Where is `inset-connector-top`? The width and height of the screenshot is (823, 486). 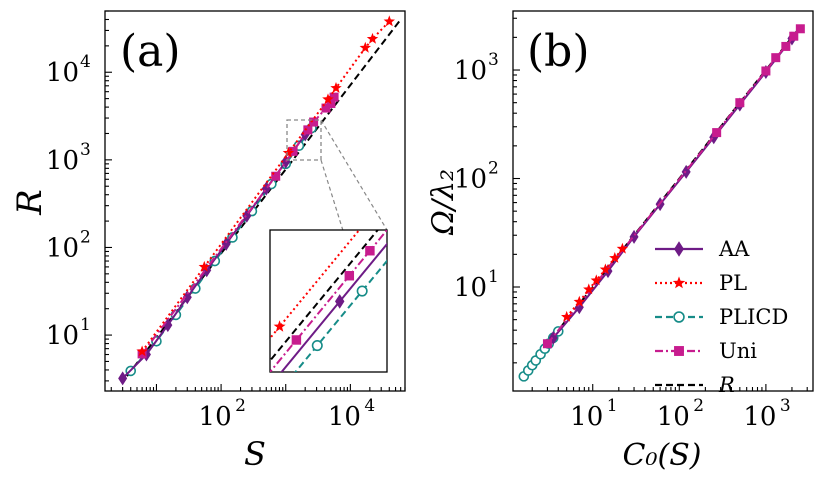 inset-connector-top is located at coordinates (354, 175).